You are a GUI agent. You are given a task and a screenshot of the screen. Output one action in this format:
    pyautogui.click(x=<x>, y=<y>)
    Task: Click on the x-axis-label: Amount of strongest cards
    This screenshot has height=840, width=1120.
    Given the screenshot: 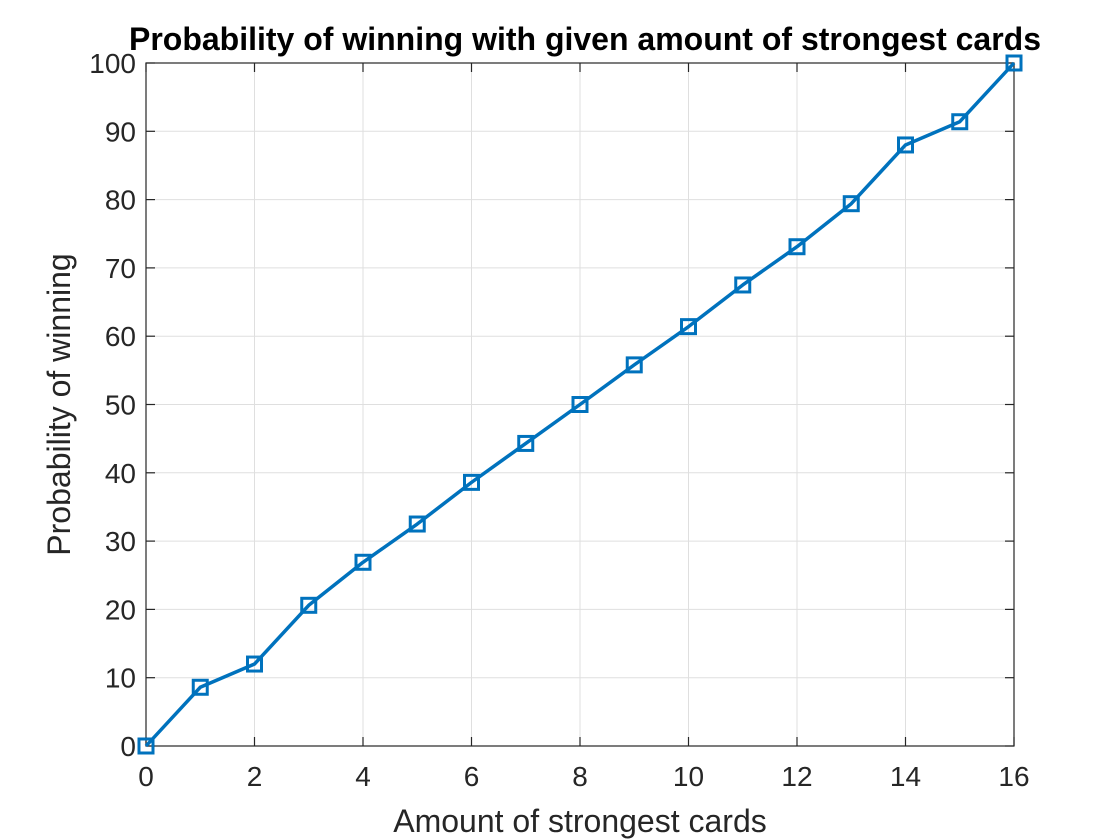 What is the action you would take?
    pyautogui.click(x=580, y=821)
    